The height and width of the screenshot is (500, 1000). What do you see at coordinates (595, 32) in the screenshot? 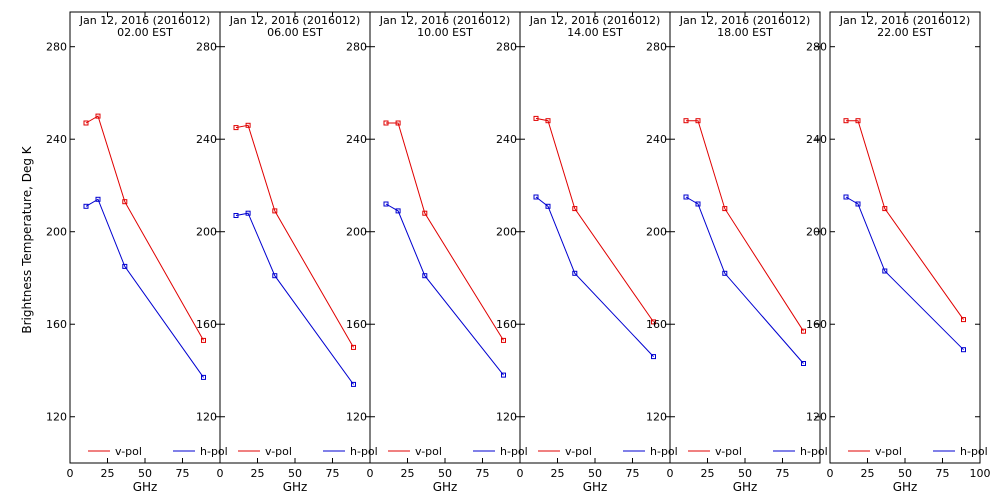
I see `panel-title-line: 14.00 EST` at bounding box center [595, 32].